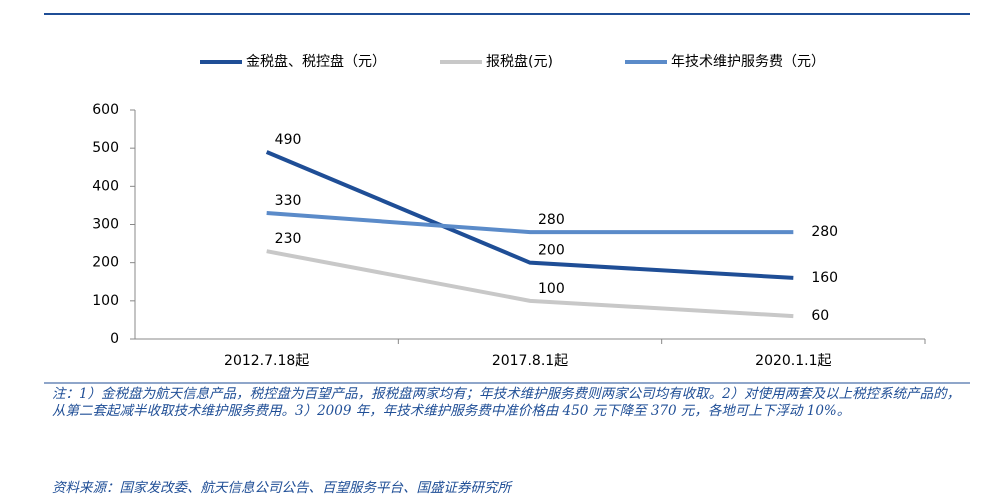 This screenshot has height=496, width=1002. I want to click on y-tick-label: 100, so click(105, 301).